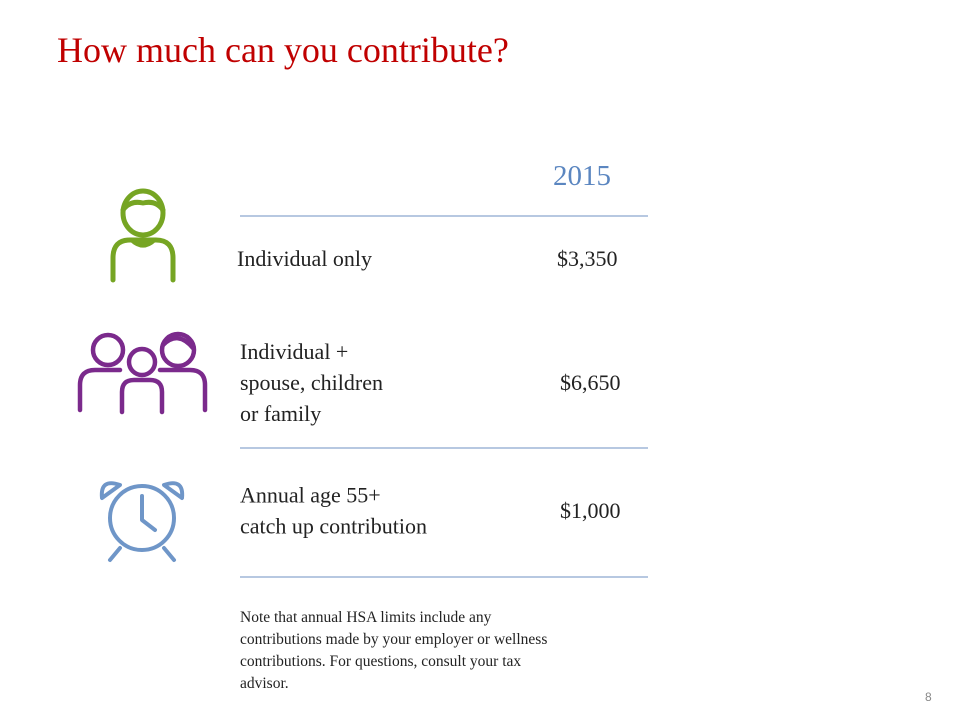 The width and height of the screenshot is (960, 720). I want to click on row-label: spouse, children, so click(311, 382).